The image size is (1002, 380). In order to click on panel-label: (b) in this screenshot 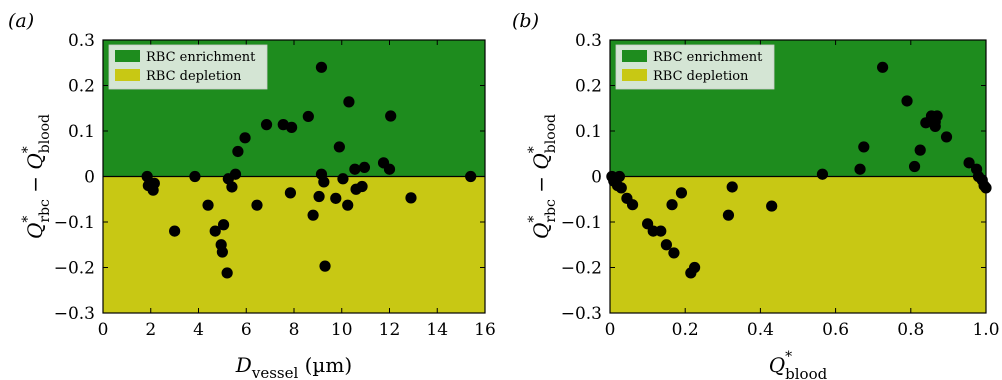, I will do `click(525, 21)`.